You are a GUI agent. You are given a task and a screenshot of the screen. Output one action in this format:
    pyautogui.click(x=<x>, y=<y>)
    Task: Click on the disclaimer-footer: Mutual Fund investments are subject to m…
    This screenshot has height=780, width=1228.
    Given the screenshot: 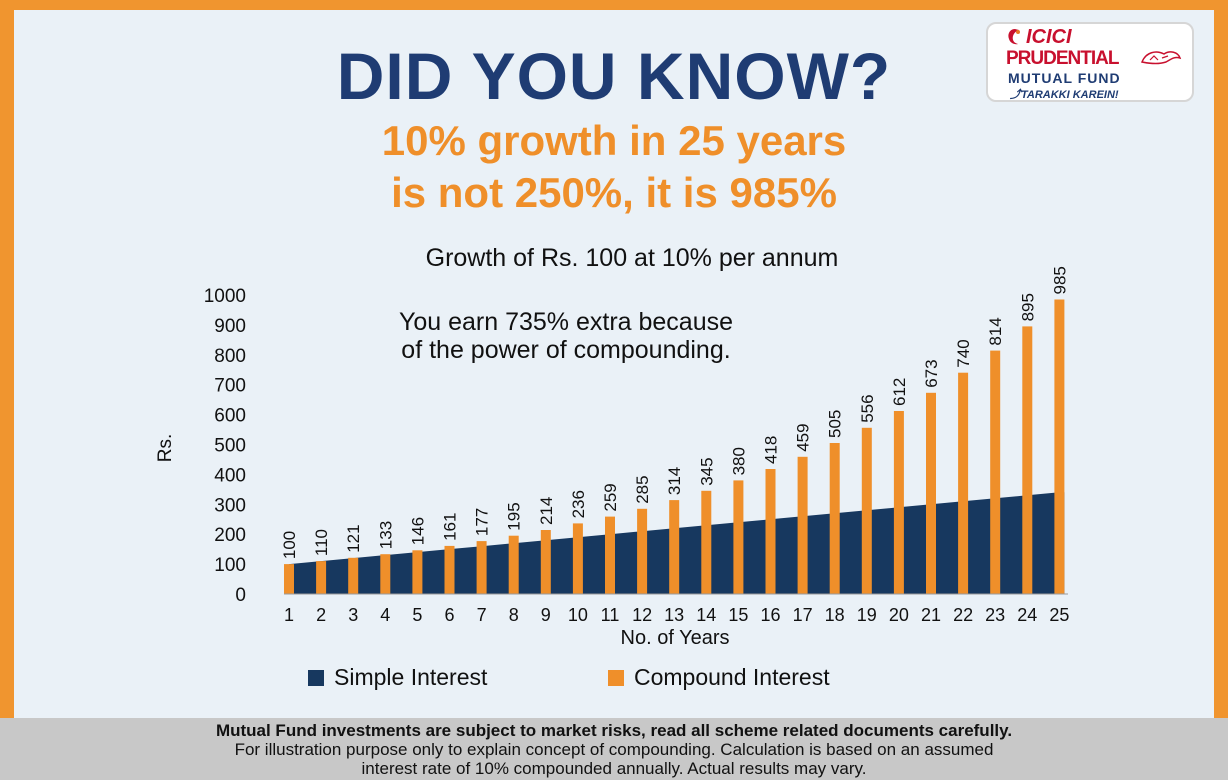 What is the action you would take?
    pyautogui.click(x=614, y=749)
    